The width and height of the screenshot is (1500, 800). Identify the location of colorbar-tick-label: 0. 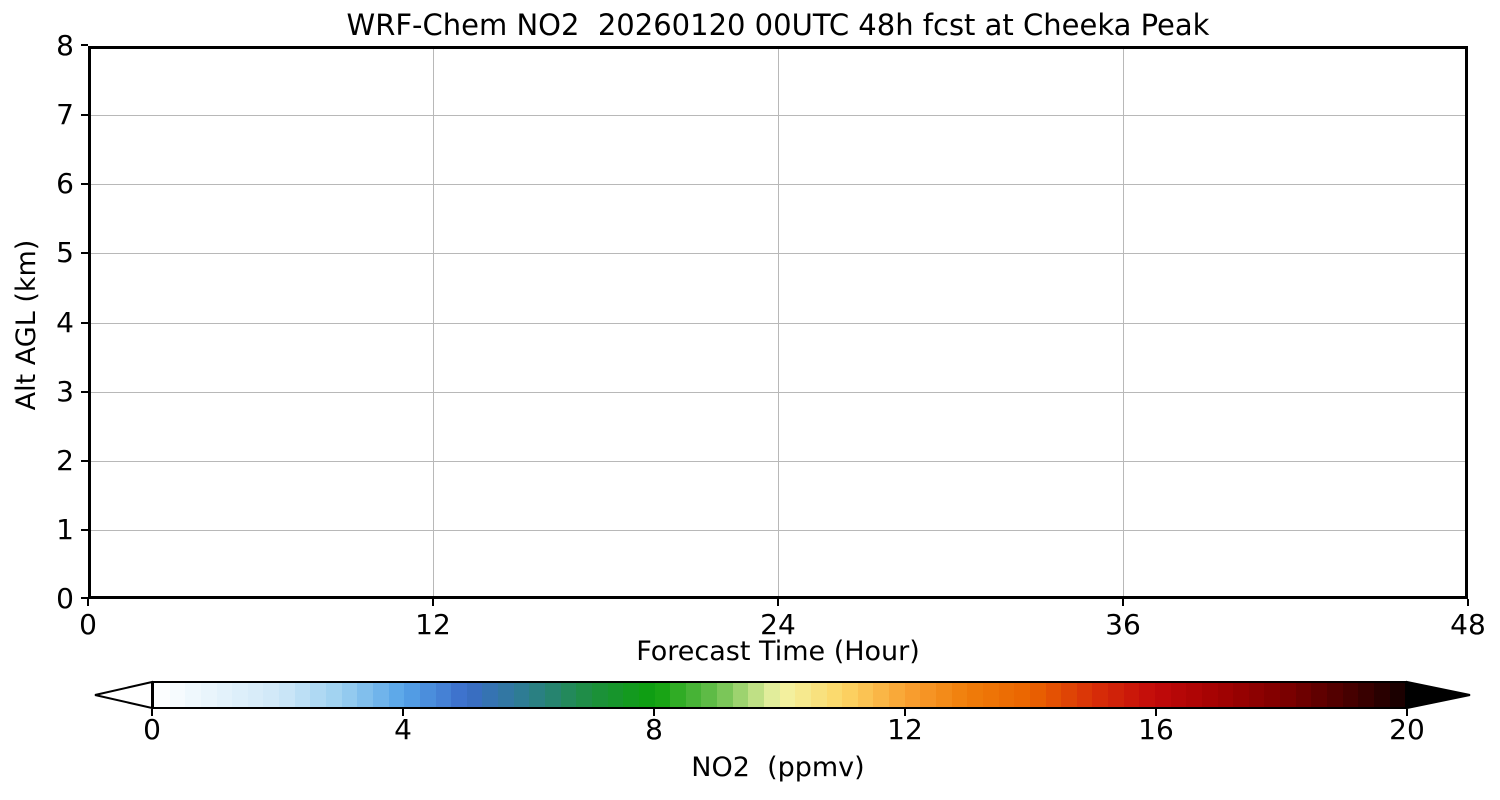
(152, 729).